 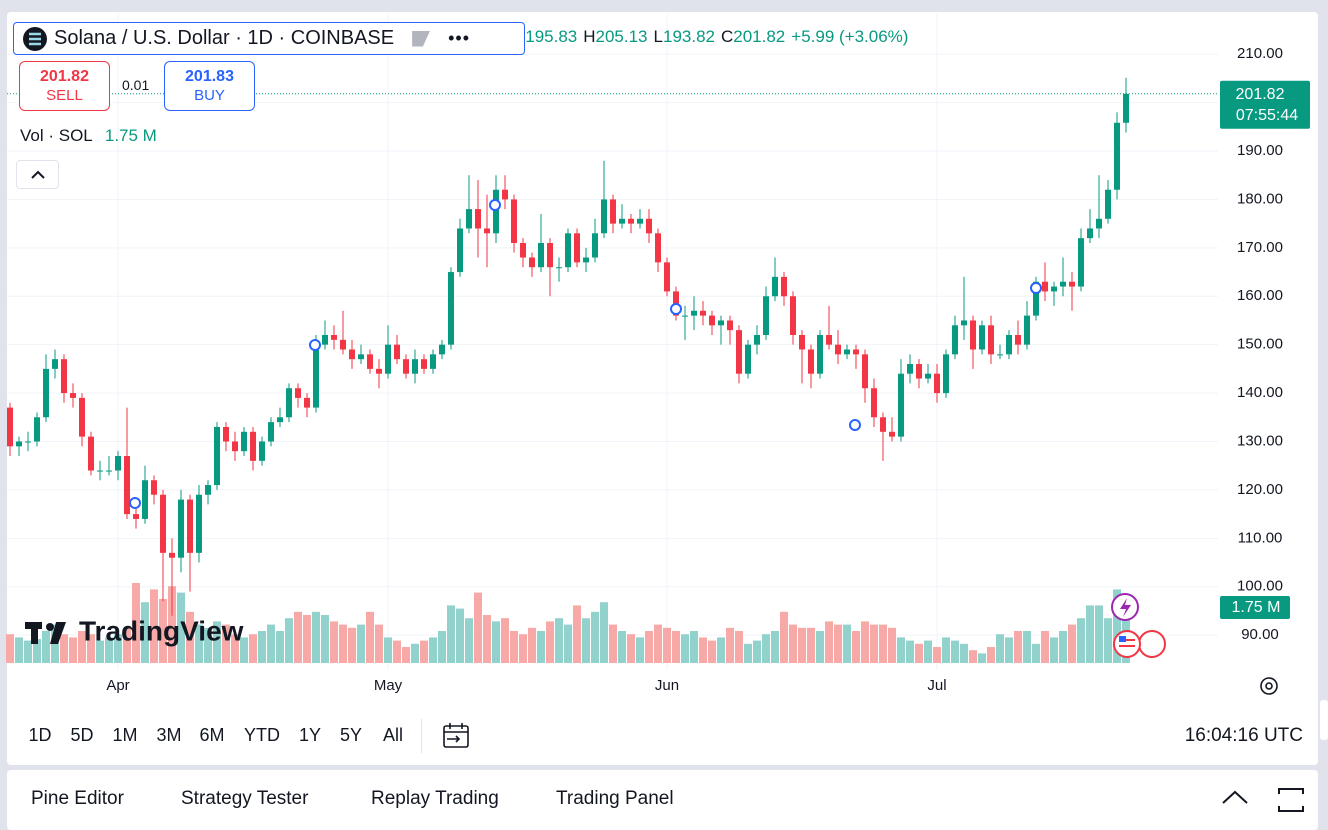 What do you see at coordinates (759, 36) in the screenshot?
I see `ohlc-value: 201.82` at bounding box center [759, 36].